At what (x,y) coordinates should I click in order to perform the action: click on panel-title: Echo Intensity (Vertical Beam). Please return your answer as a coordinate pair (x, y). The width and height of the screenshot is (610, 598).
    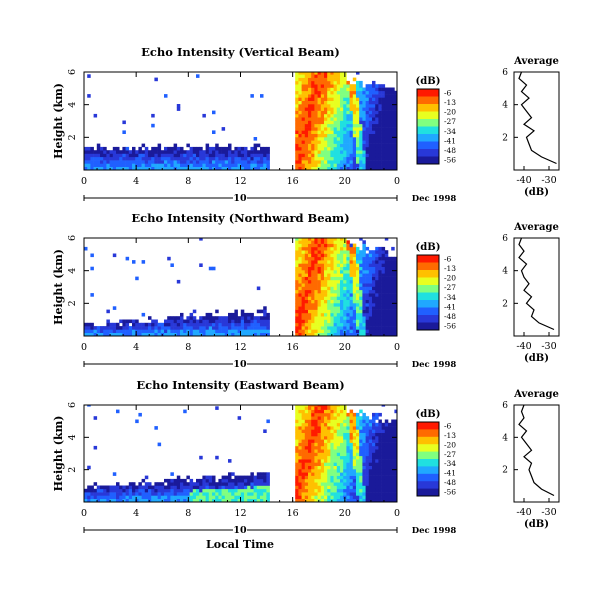
    Looking at the image, I should click on (240, 52).